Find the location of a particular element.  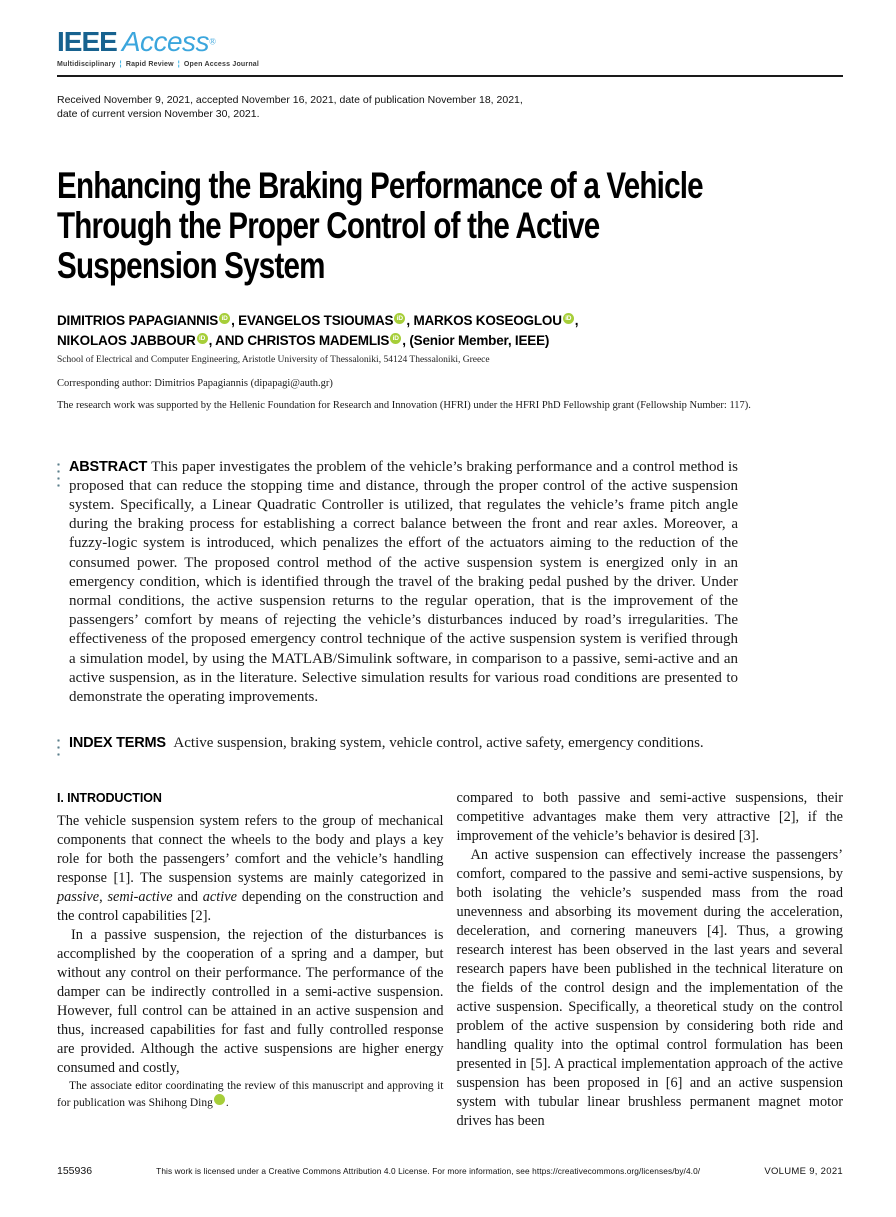

footnote-text: . is located at coordinates (227, 1102).